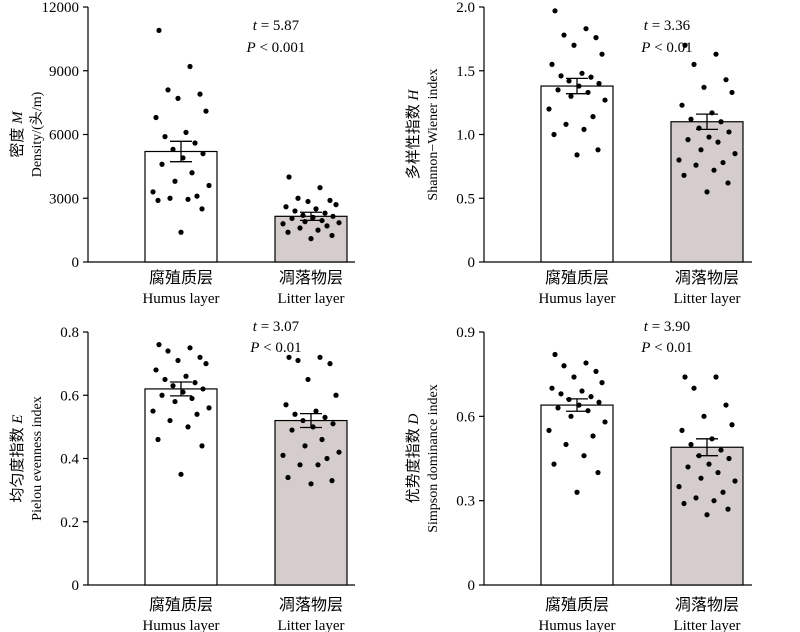  I want to click on stat-p-value: < 0.001, so click(281, 48).